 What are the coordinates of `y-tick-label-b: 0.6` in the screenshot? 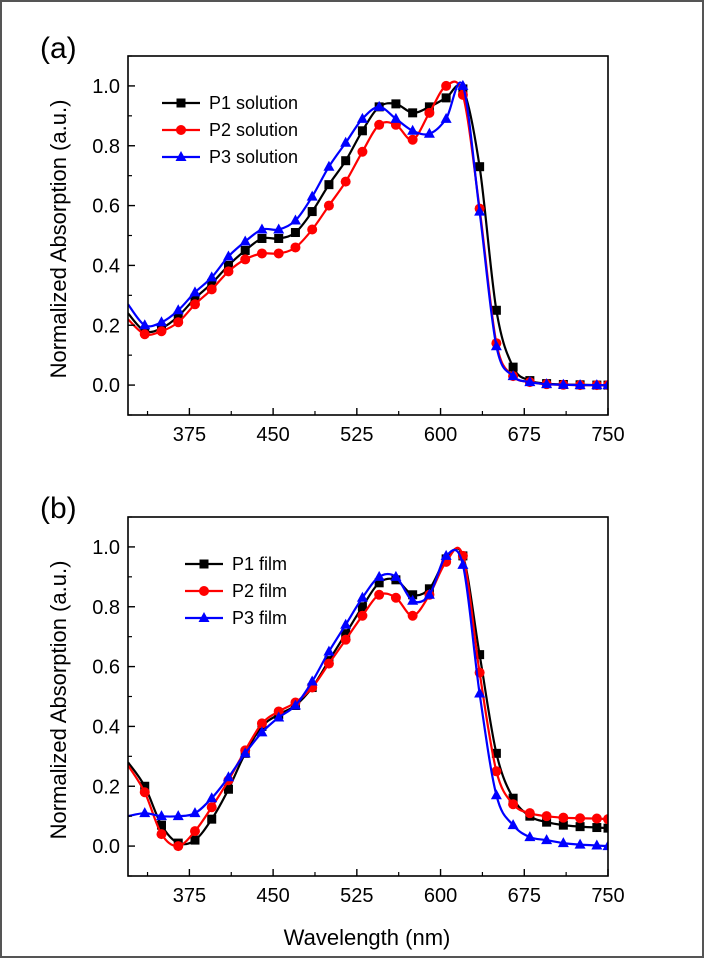 It's located at (106, 668).